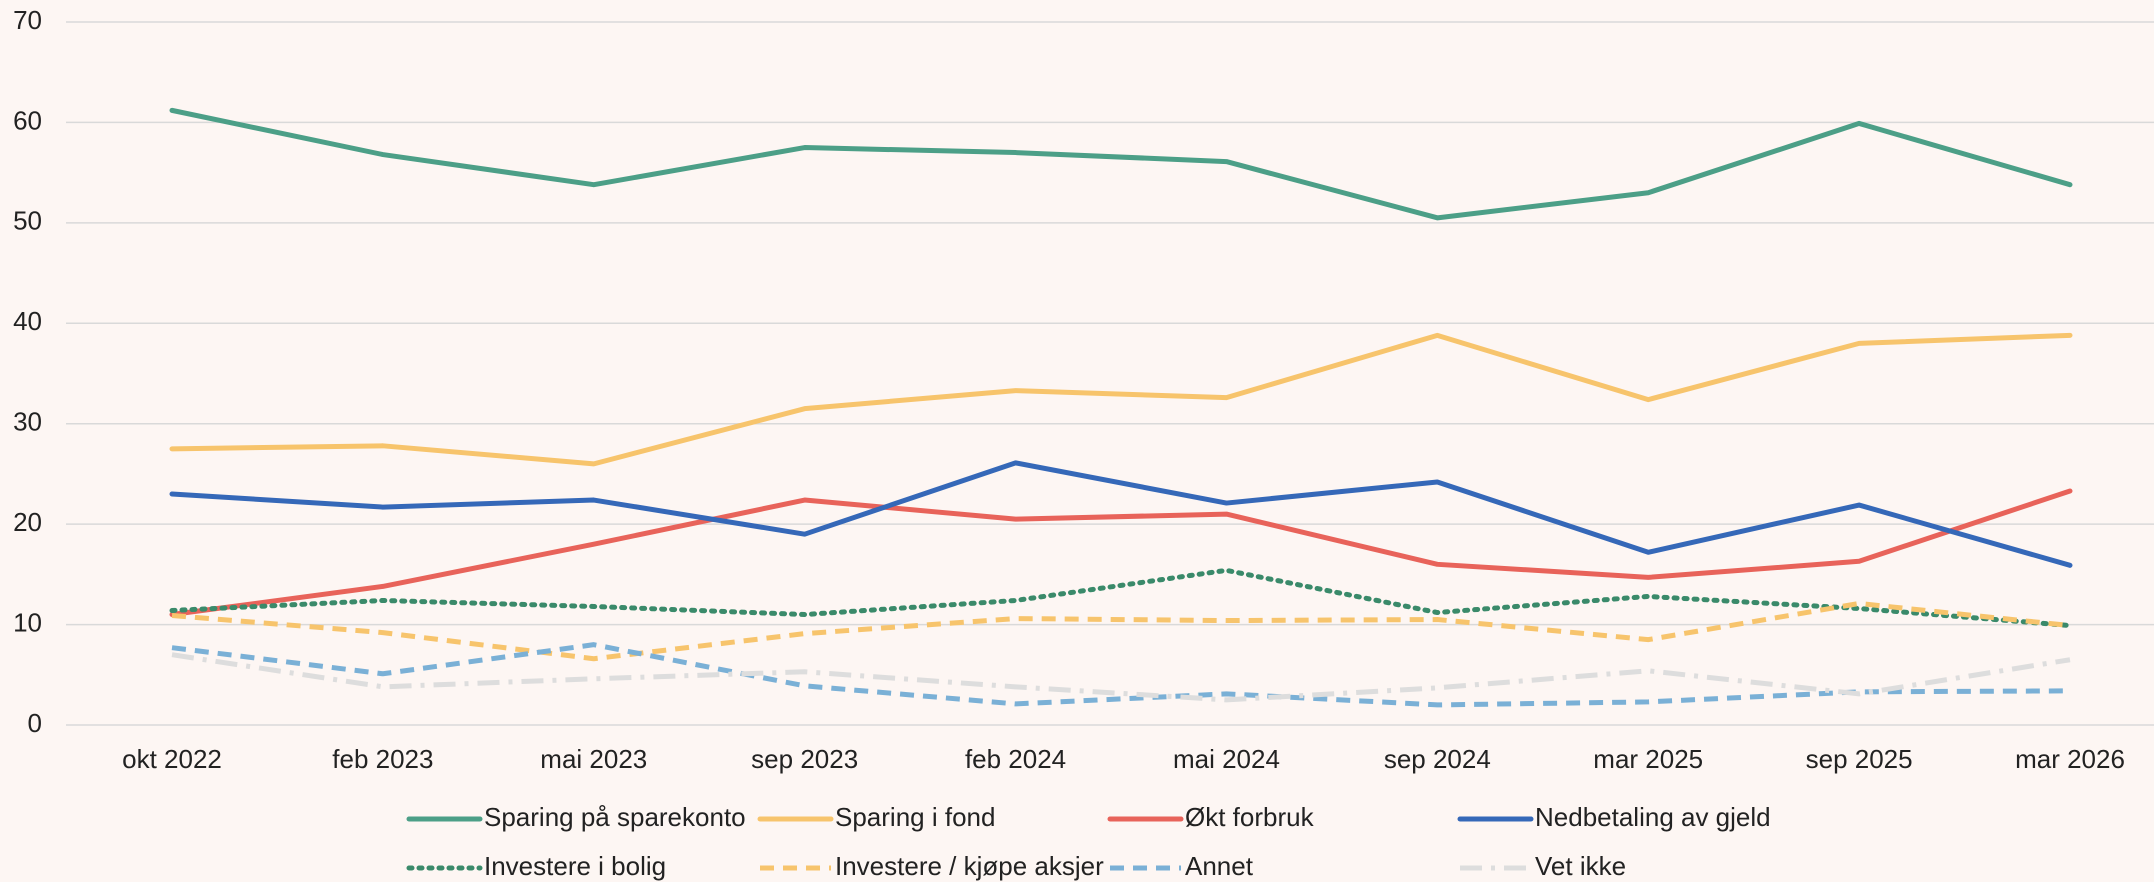  Describe the element at coordinates (27, 321) in the screenshot. I see `y-tick-label: 40` at that location.